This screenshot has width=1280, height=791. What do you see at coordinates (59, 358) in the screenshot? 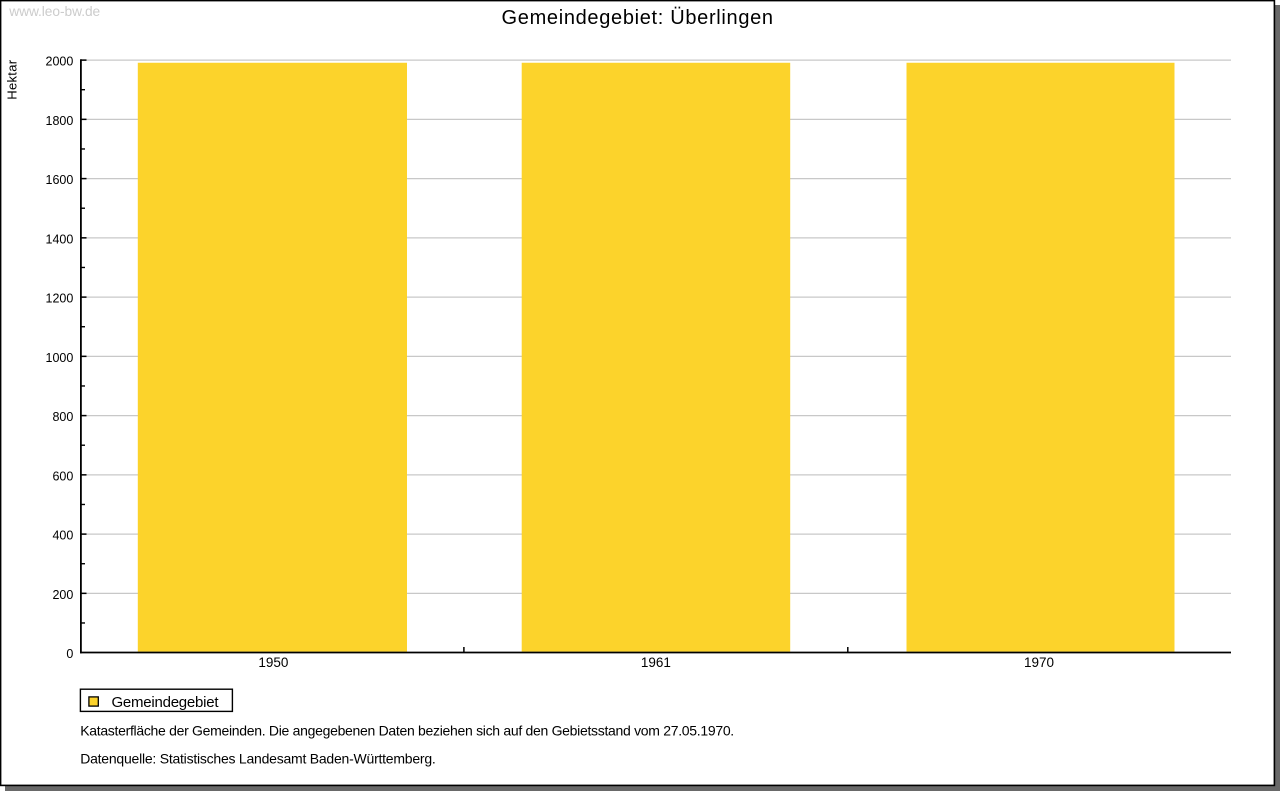
I see `svg-text: 1000` at bounding box center [59, 358].